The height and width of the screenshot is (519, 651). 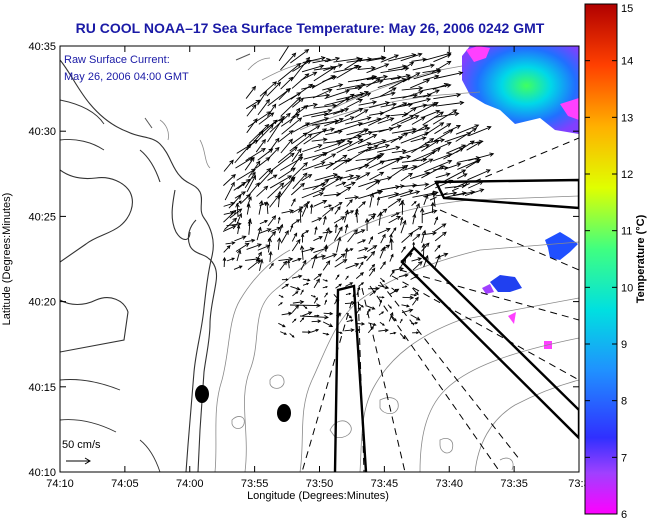 I want to click on current-time: May 26, 2006 04:00 GMT, so click(x=126, y=77).